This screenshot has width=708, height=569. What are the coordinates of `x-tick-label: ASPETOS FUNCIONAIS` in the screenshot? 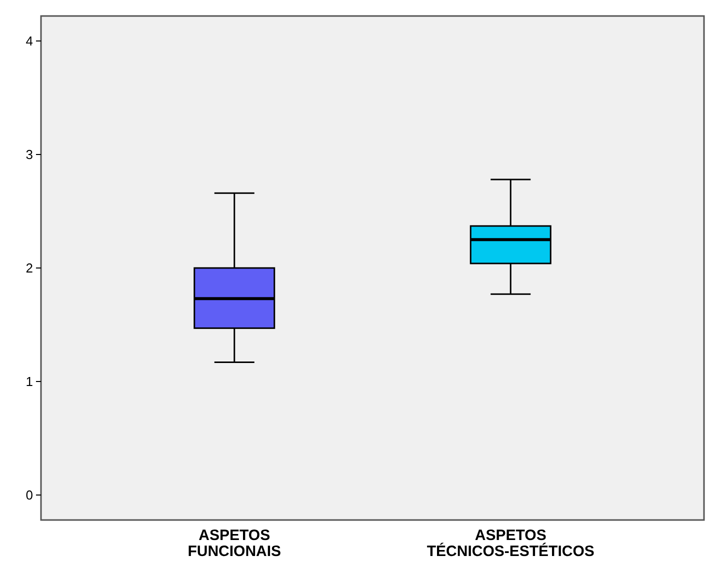 It's located at (235, 543).